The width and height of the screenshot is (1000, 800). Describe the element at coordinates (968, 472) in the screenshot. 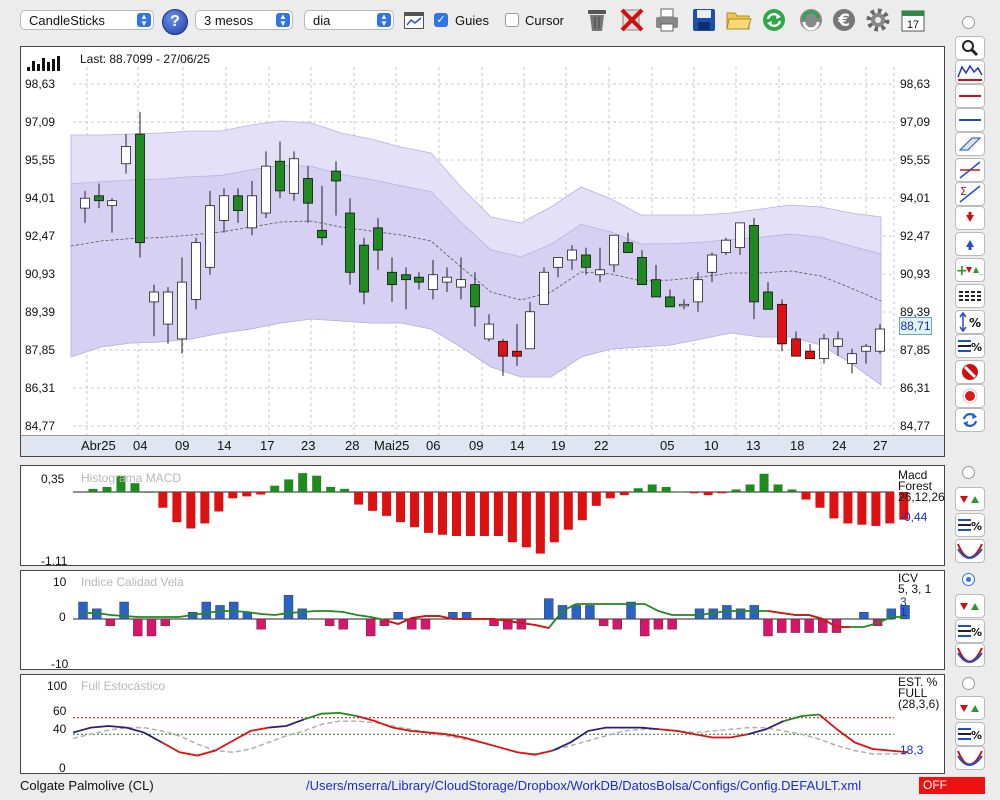

I see `panel-select-radio-macd` at that location.